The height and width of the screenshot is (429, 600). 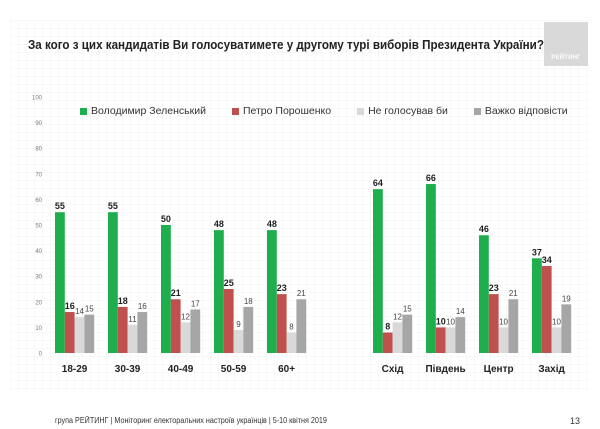 What do you see at coordinates (83, 111) in the screenshot?
I see `legend-swatch-zelensky` at bounding box center [83, 111].